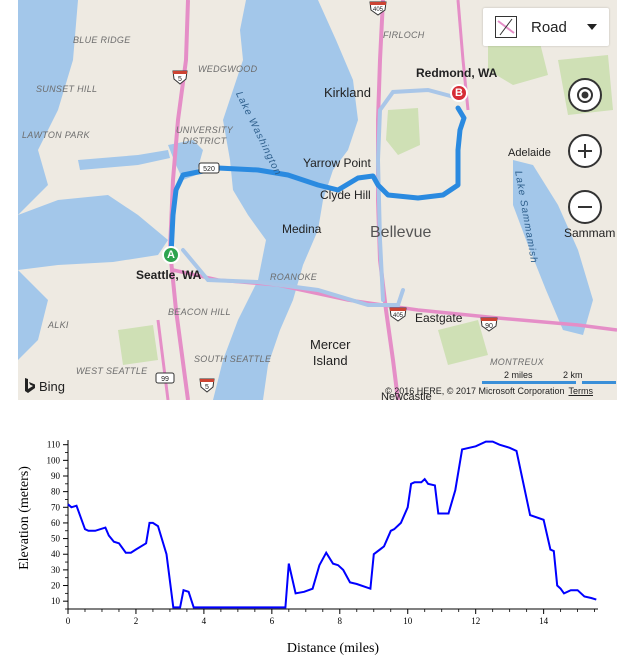 The image size is (633, 662). Describe the element at coordinates (408, 621) in the screenshot. I see `x-tick-label: 10` at that location.